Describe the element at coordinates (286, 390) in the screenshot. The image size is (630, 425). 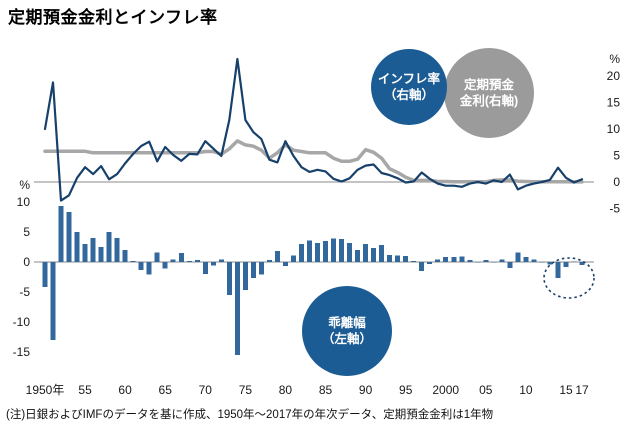
I see `svg-text: 80` at that location.